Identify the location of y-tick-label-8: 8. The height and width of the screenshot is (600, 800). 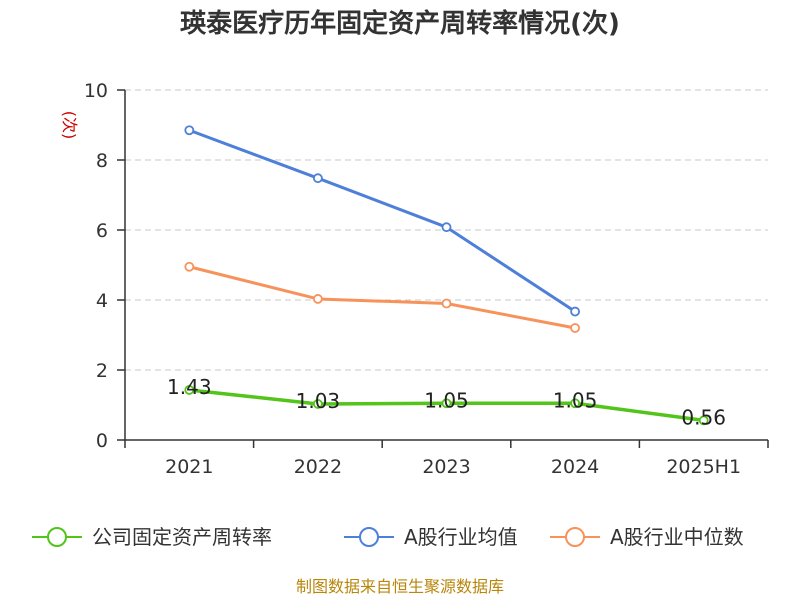
(102, 161).